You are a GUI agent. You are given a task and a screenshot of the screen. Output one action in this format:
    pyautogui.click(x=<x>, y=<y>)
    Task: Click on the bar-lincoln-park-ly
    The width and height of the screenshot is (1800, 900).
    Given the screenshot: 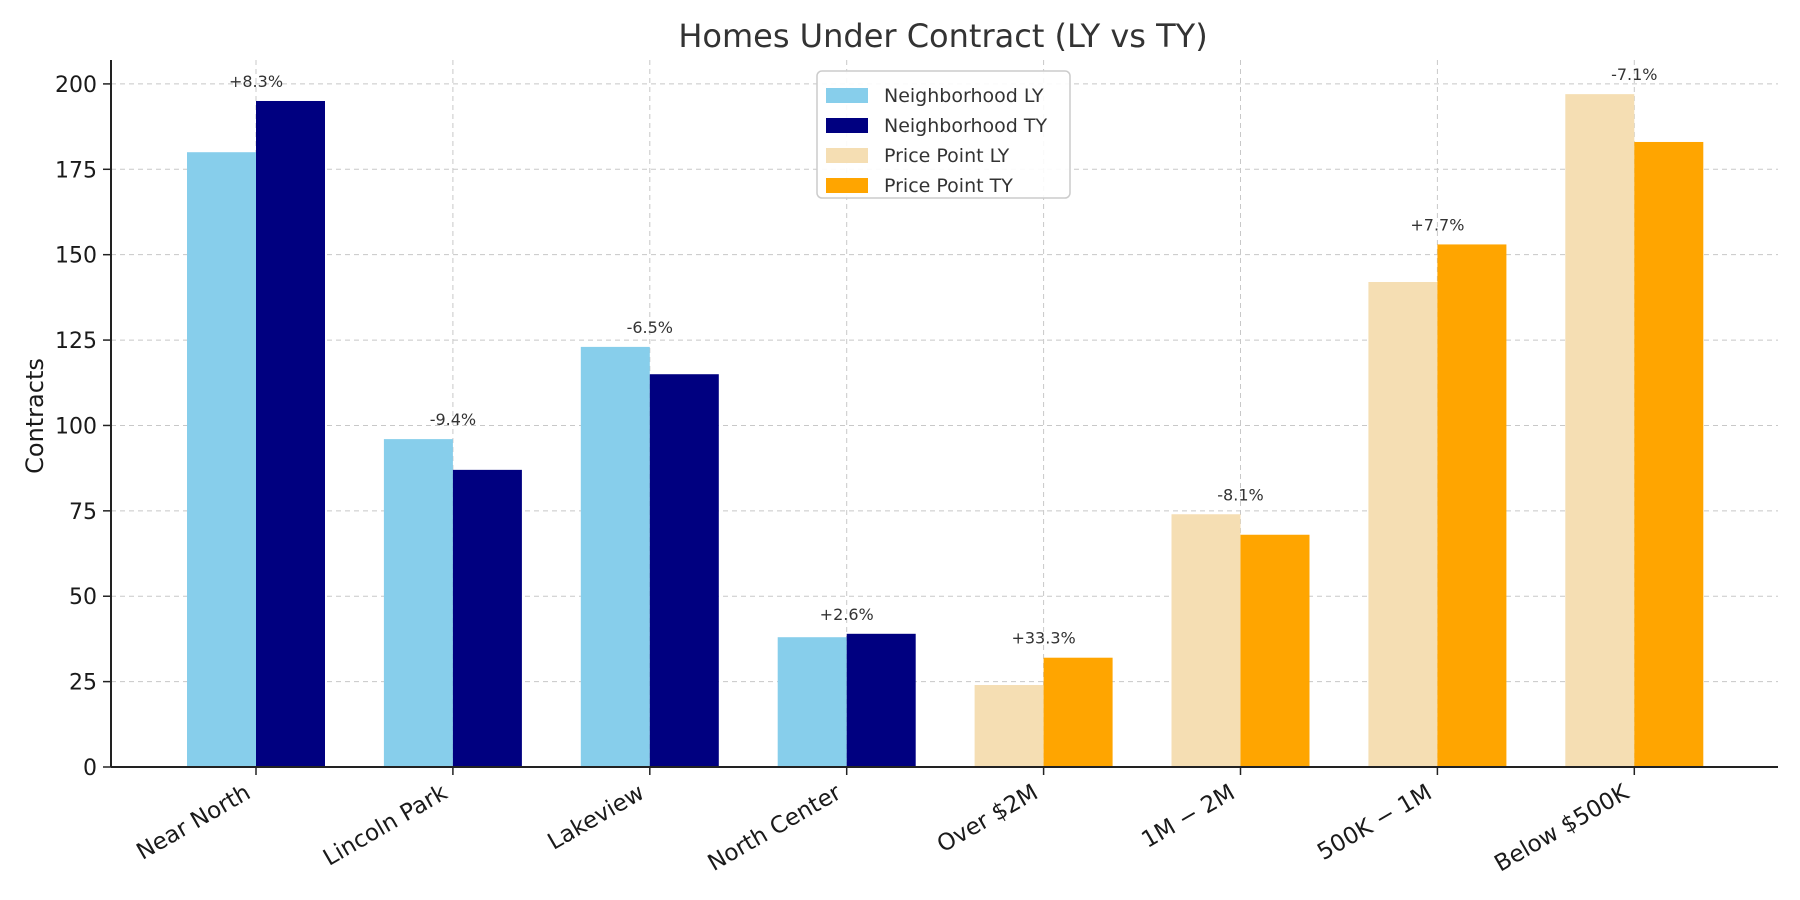 What is the action you would take?
    pyautogui.click(x=418, y=603)
    